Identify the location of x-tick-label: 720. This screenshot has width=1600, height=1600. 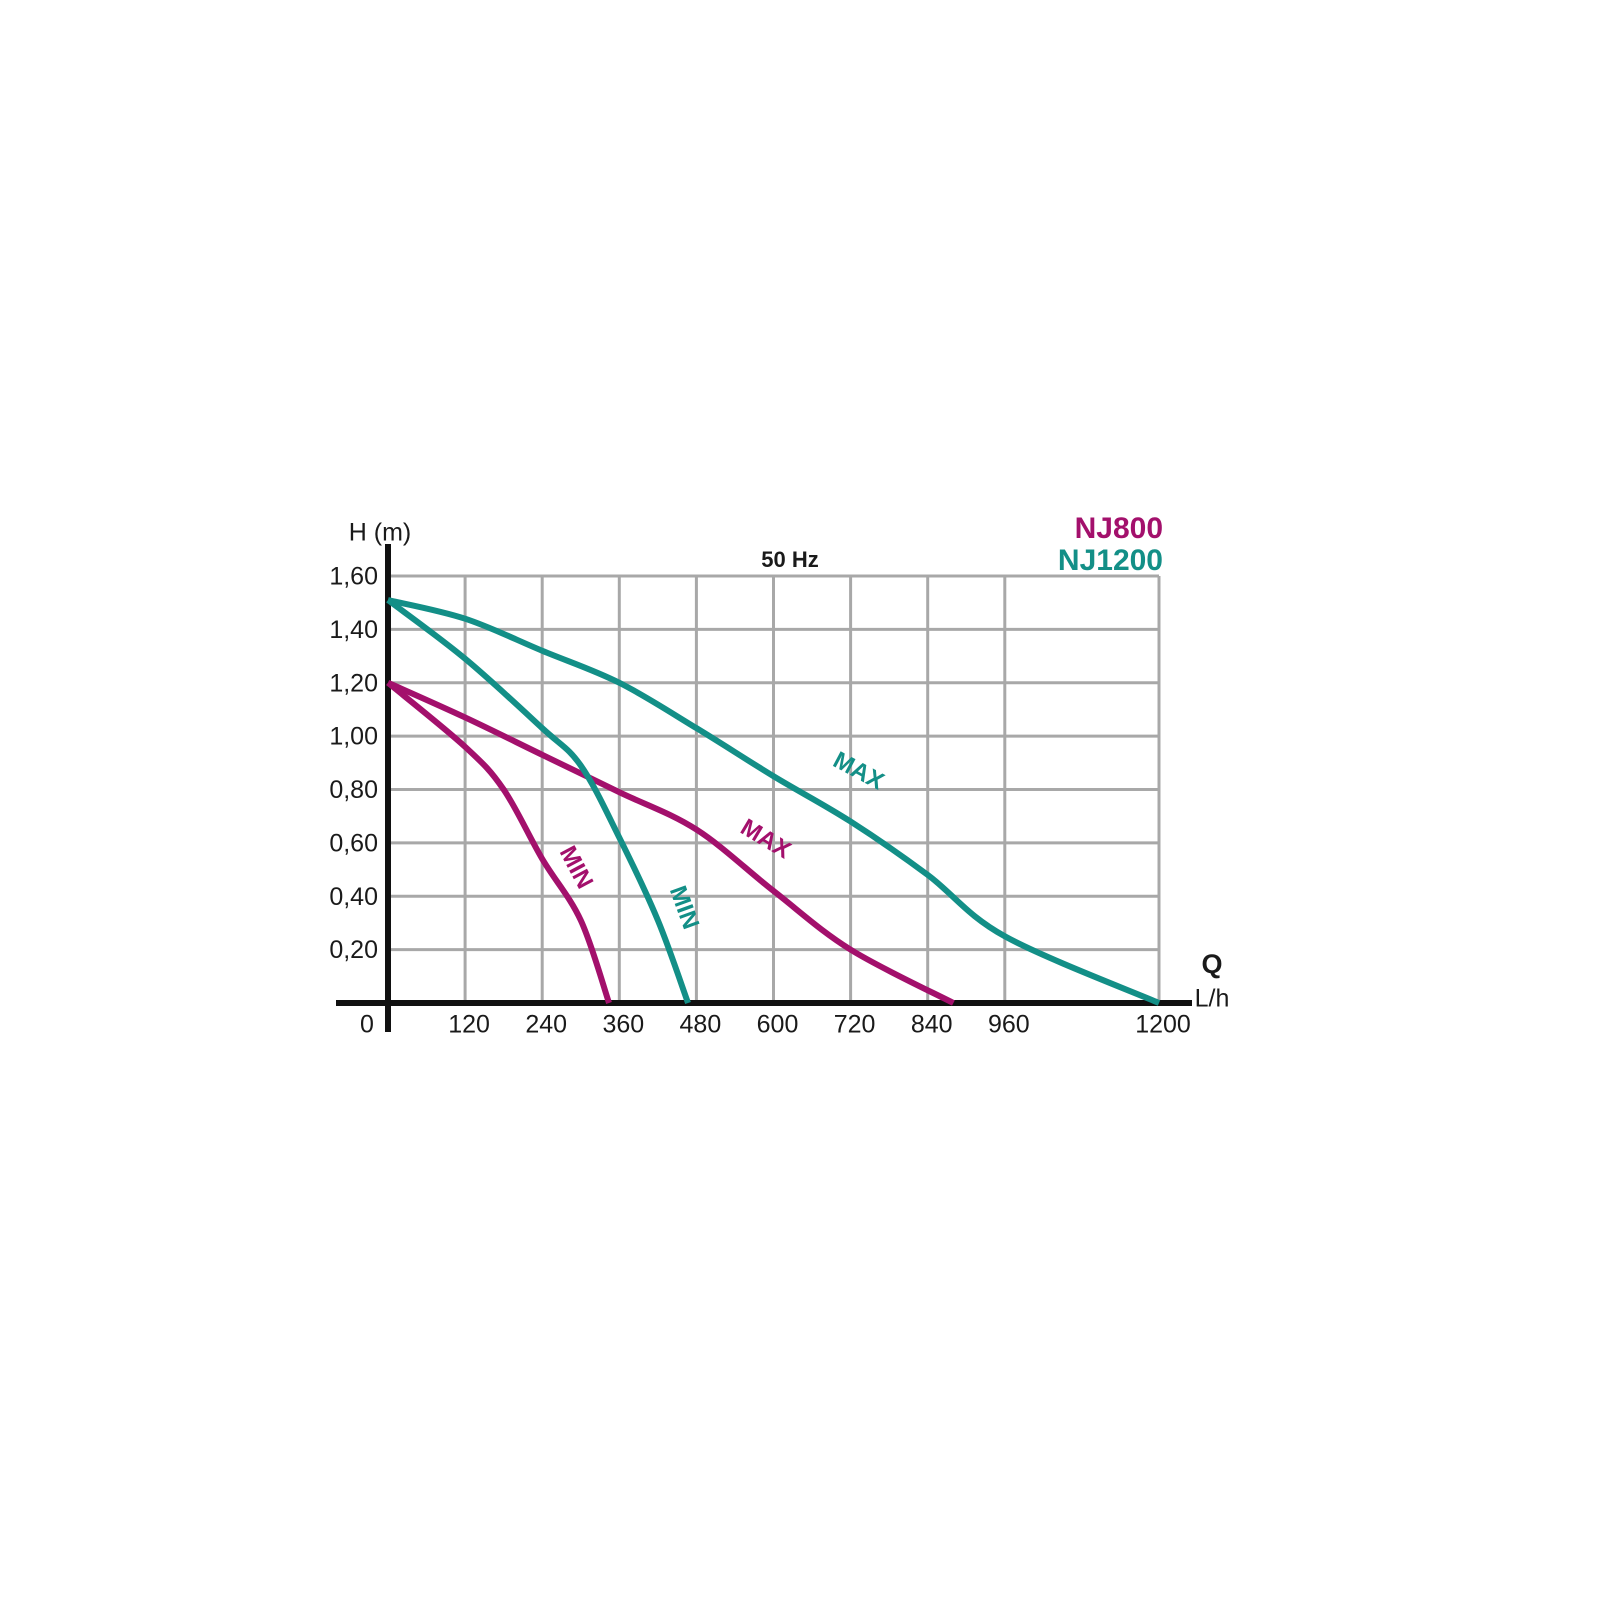
(855, 1025).